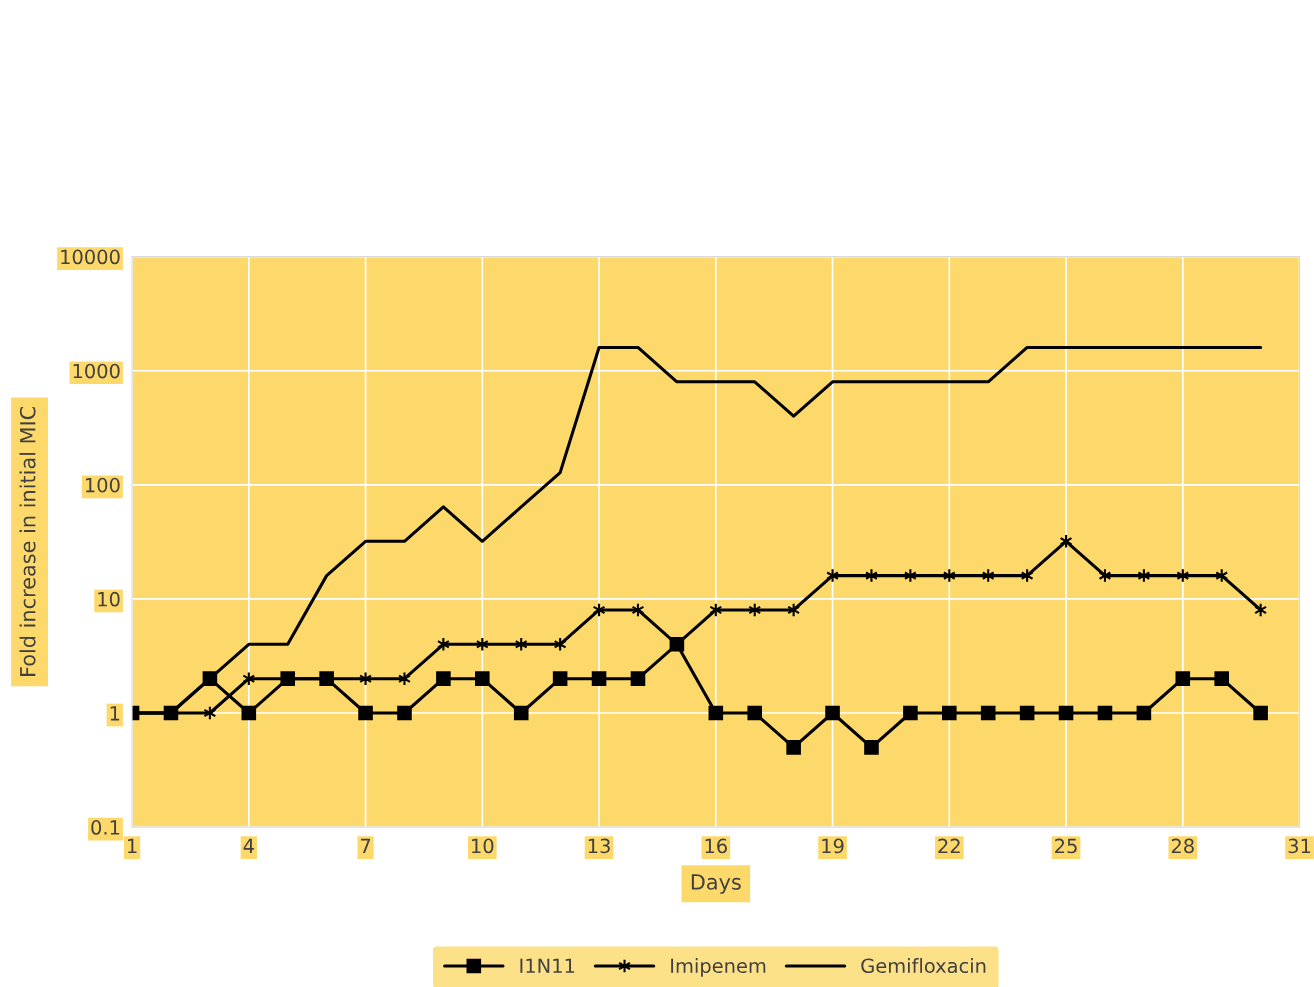 The height and width of the screenshot is (987, 1314). I want to click on x-tick-label: 28, so click(1182, 846).